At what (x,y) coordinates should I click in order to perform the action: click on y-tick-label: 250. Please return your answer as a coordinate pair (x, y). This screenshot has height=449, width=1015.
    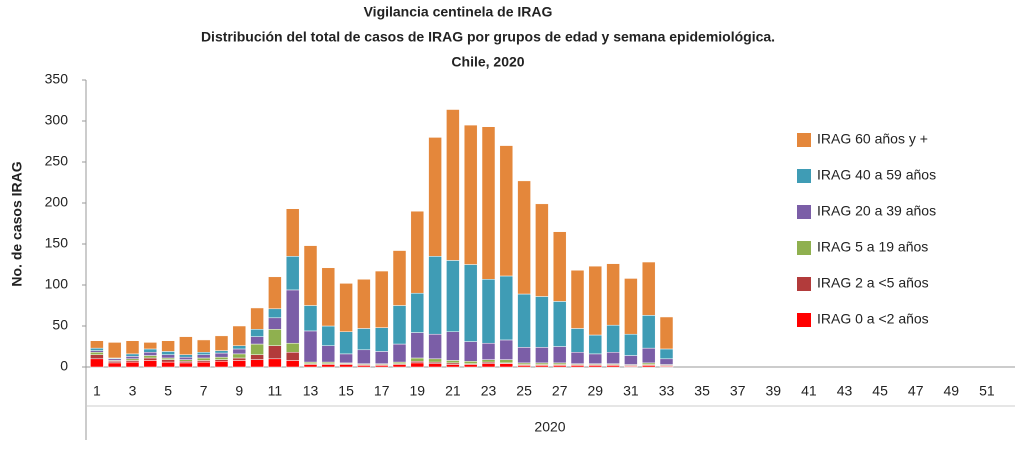
    Looking at the image, I should click on (57, 161).